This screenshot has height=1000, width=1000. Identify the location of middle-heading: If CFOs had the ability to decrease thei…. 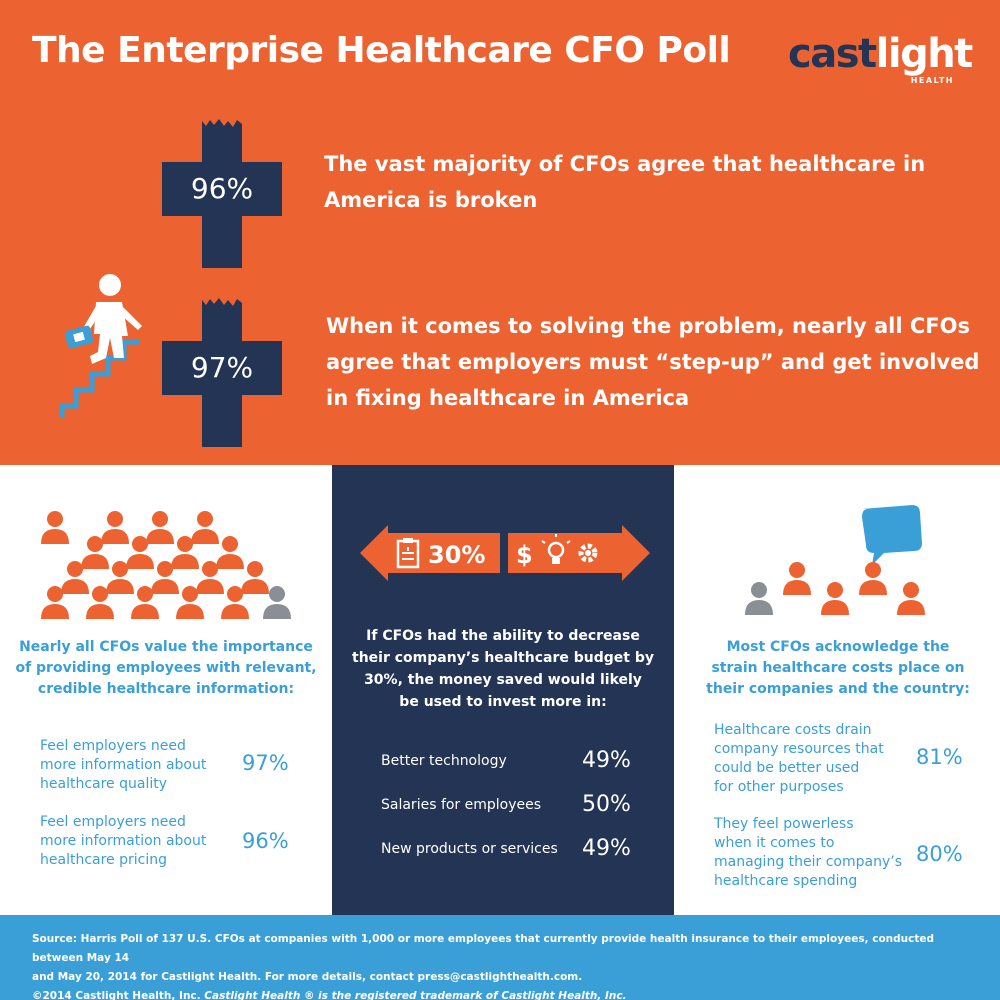
(503, 669).